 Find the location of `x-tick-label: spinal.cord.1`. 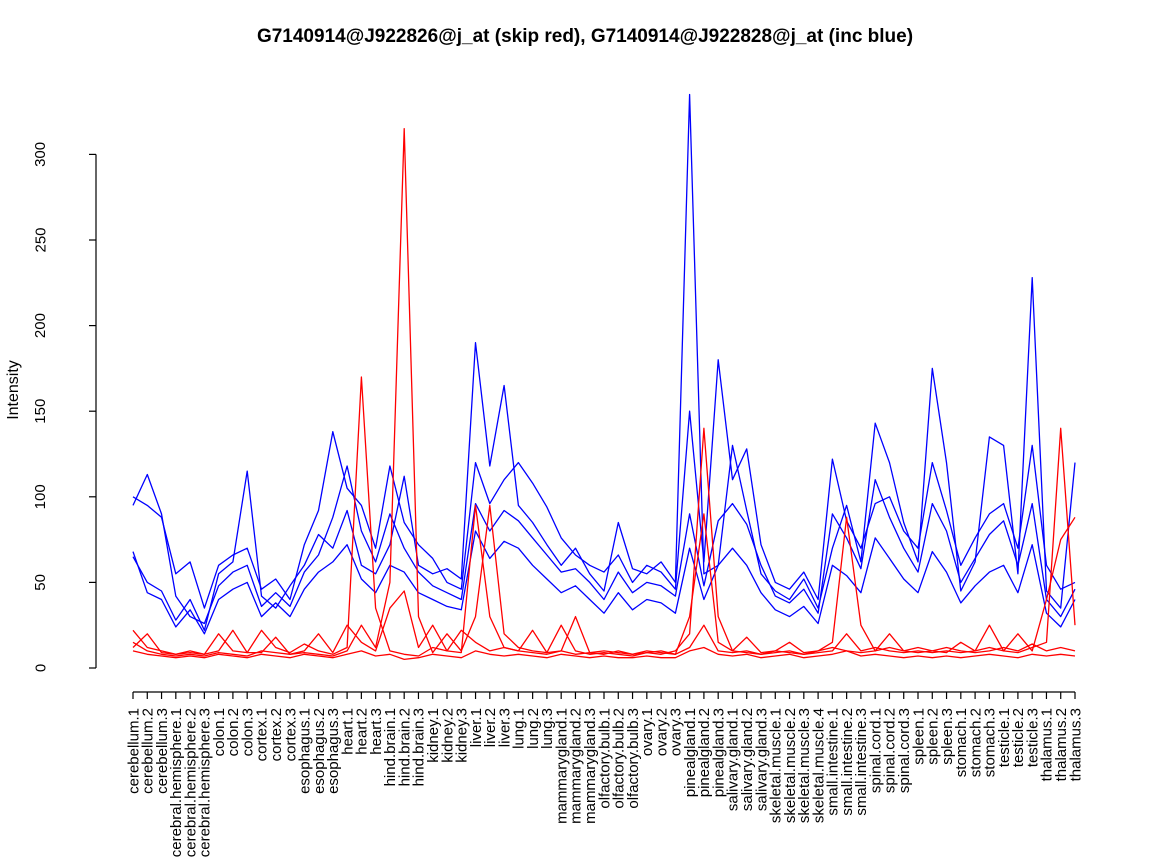

x-tick-label: spinal.cord.1 is located at coordinates (875, 750).